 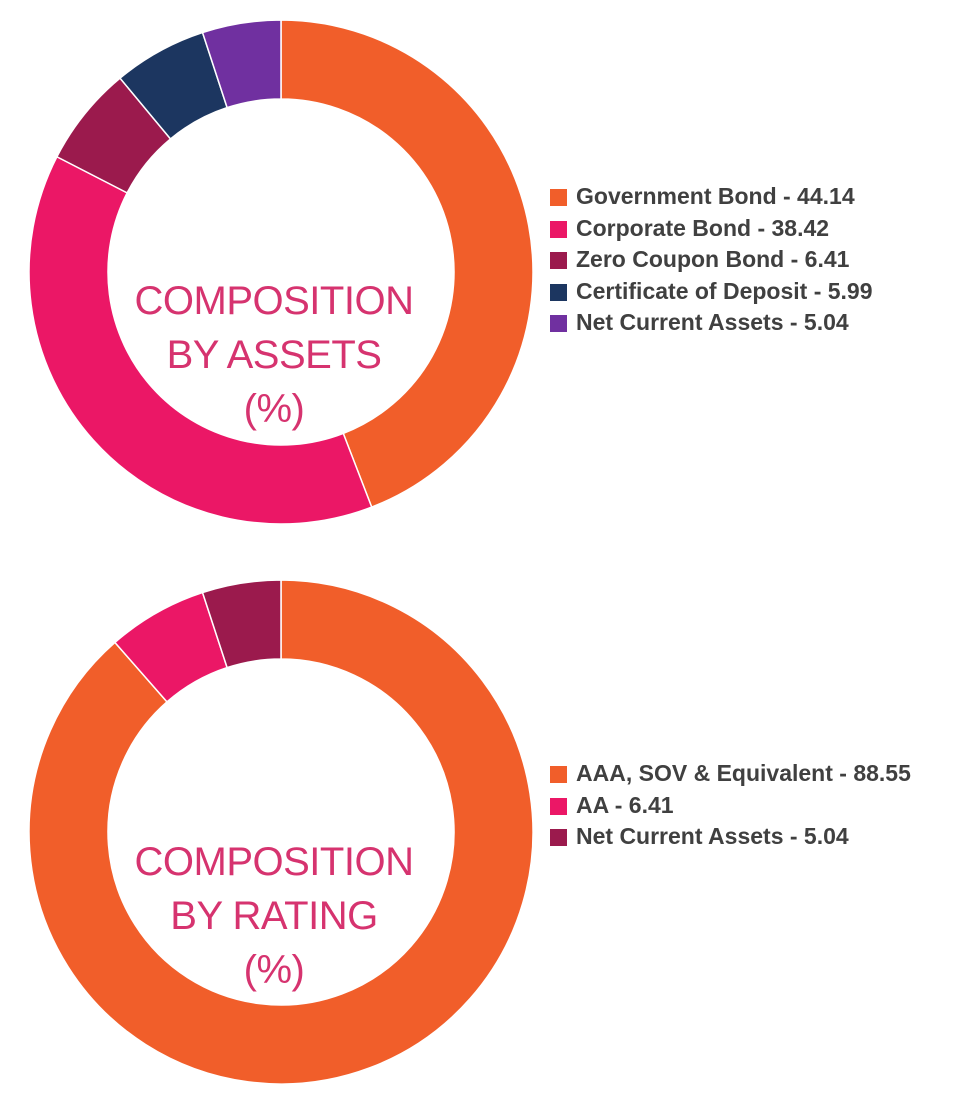 I want to click on legend-label: AAA, SOV & Equivalent - 88.55, so click(x=743, y=773).